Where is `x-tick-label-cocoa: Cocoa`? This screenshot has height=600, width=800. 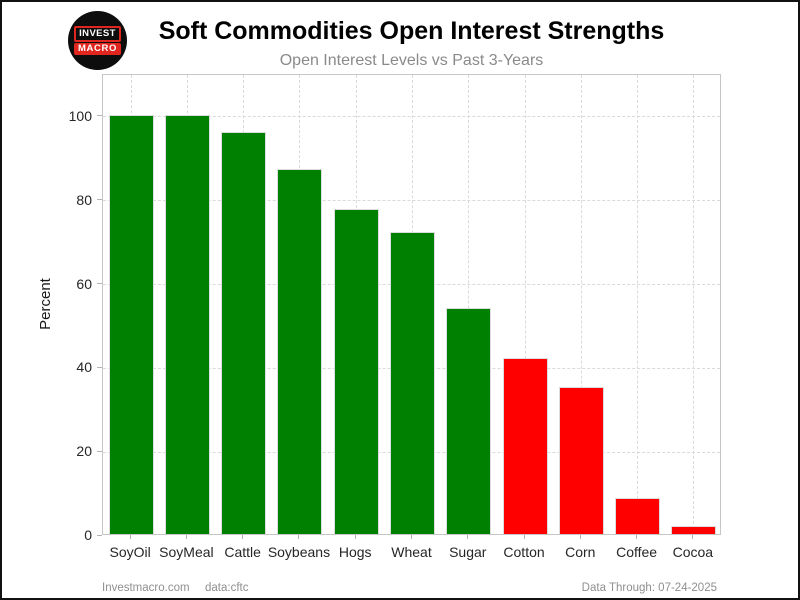
x-tick-label-cocoa: Cocoa is located at coordinates (693, 552).